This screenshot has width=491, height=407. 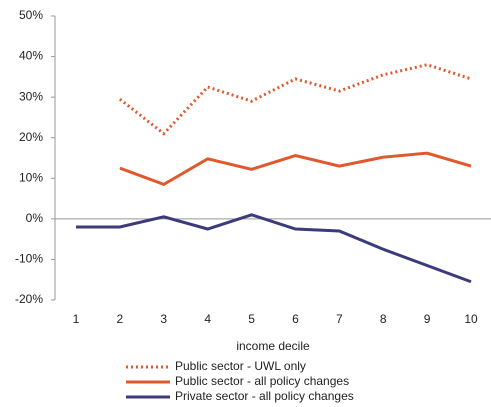 I want to click on y-tick-label: 30%, so click(x=31, y=96).